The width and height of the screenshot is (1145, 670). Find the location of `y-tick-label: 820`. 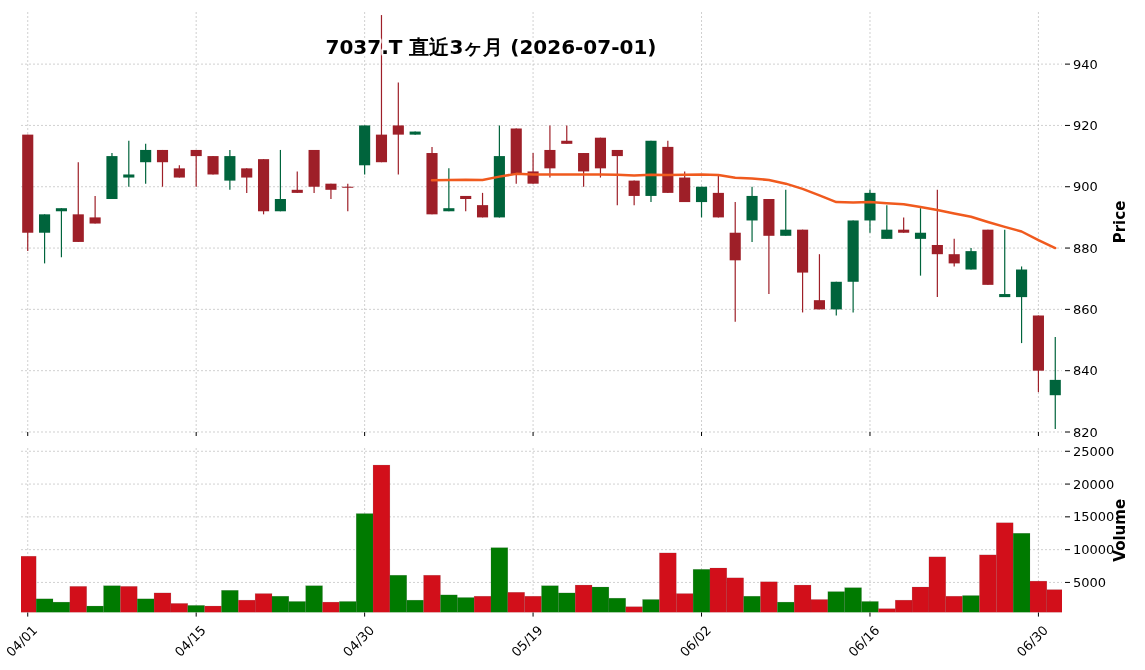

y-tick-label: 820 is located at coordinates (1085, 432).